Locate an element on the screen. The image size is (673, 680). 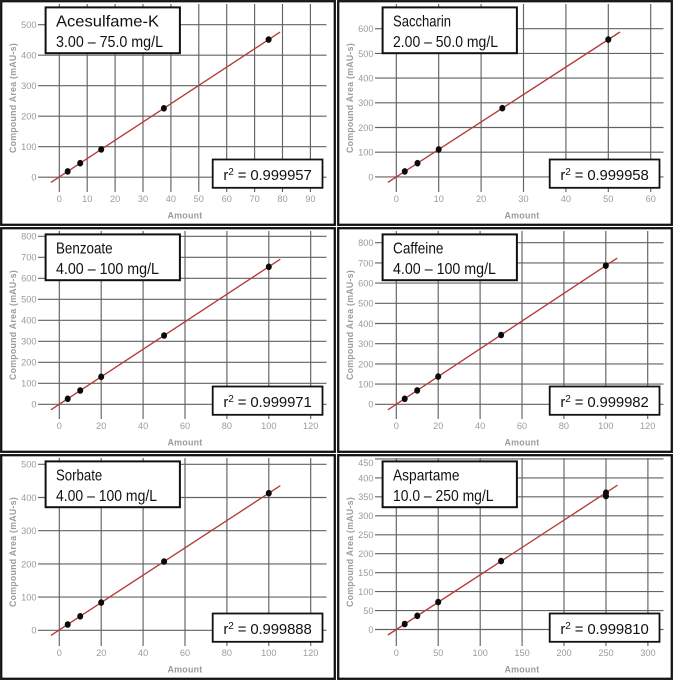
svg-text: Saccharin is located at coordinates (422, 22).